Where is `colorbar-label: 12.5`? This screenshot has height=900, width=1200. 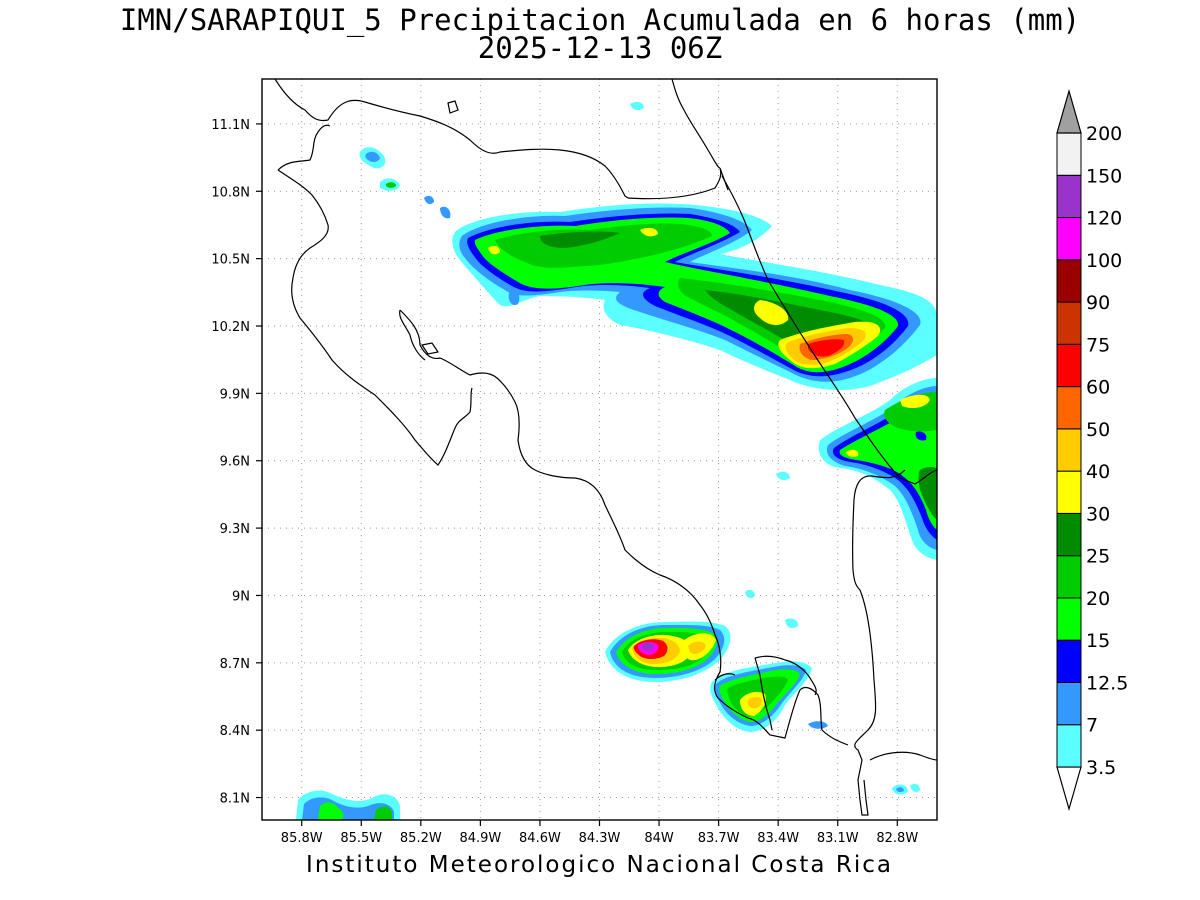 colorbar-label: 12.5 is located at coordinates (1107, 683).